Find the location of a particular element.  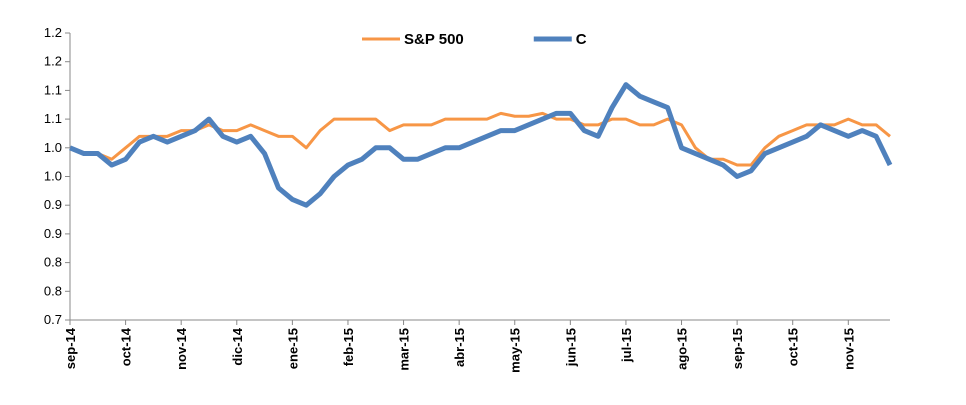

y-tick-label: 0.7 is located at coordinates (53, 319).